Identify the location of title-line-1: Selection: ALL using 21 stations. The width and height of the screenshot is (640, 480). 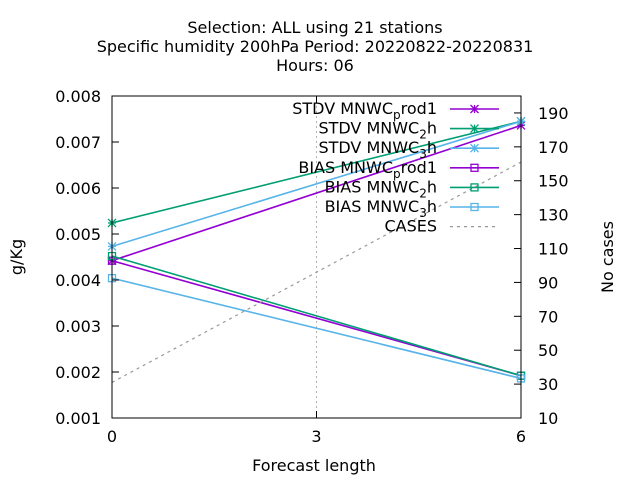
(314, 27).